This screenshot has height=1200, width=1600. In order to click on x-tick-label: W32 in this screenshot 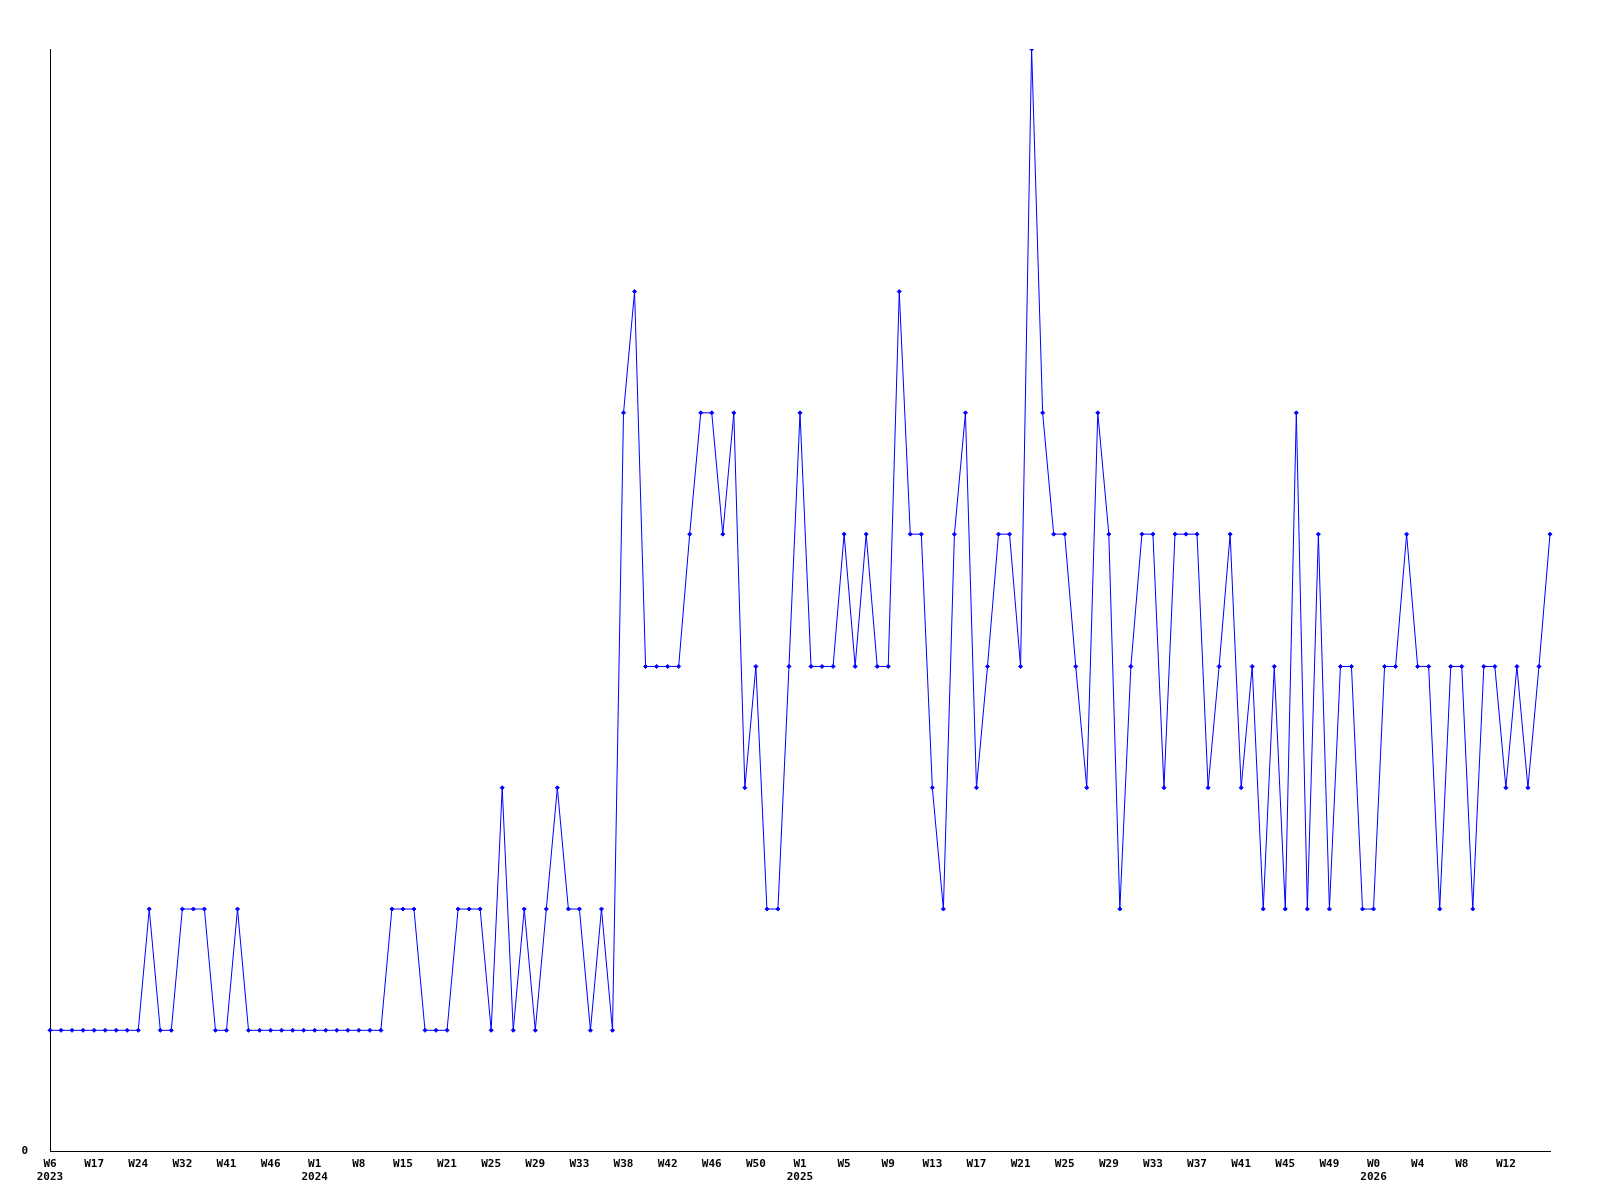, I will do `click(182, 1164)`.